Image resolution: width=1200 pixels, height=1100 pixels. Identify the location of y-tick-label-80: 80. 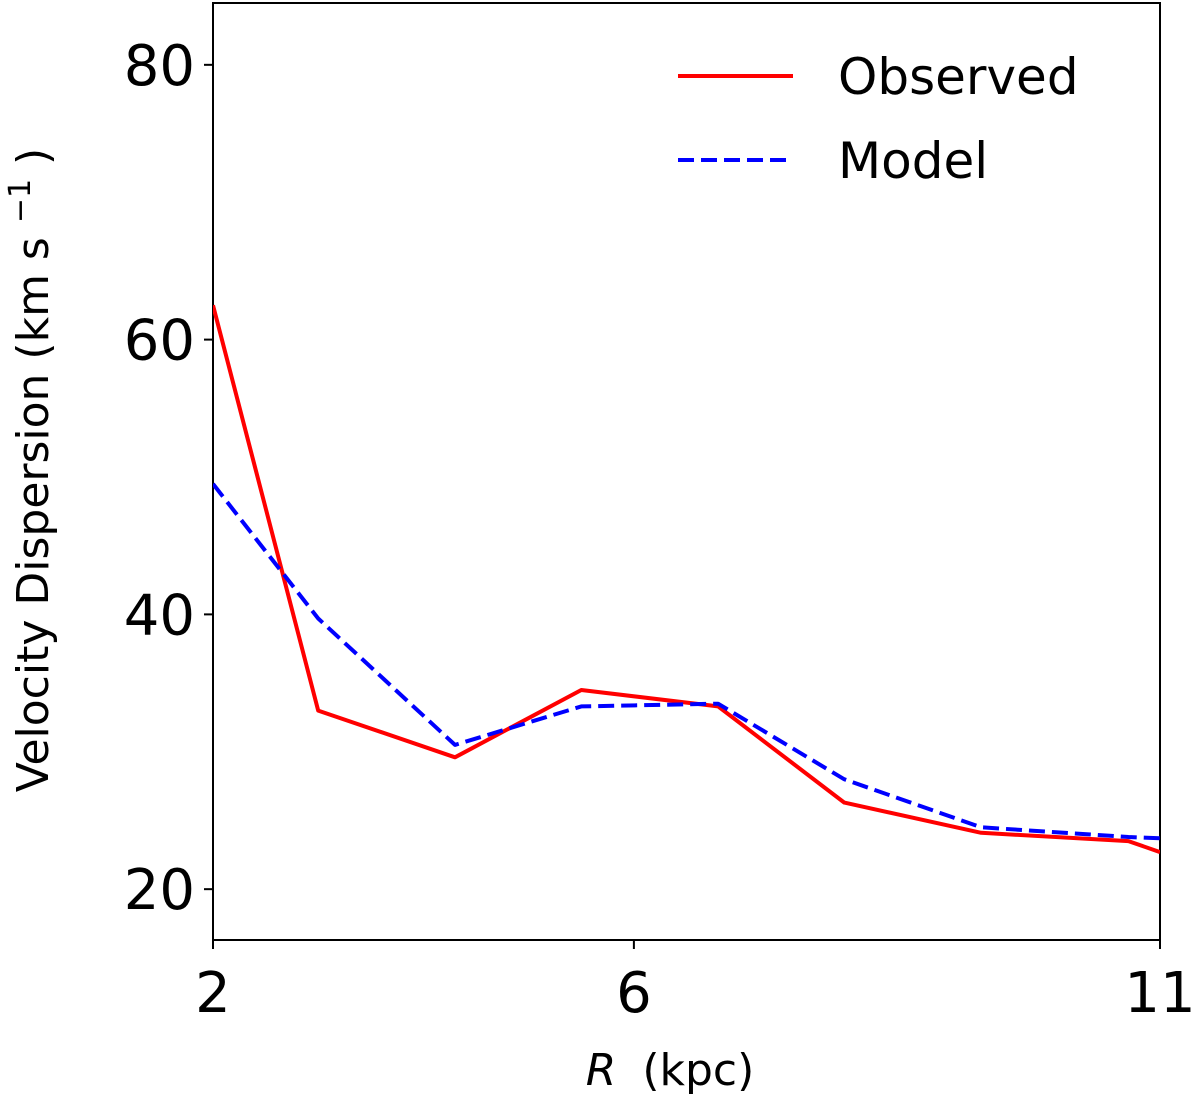
(159, 66).